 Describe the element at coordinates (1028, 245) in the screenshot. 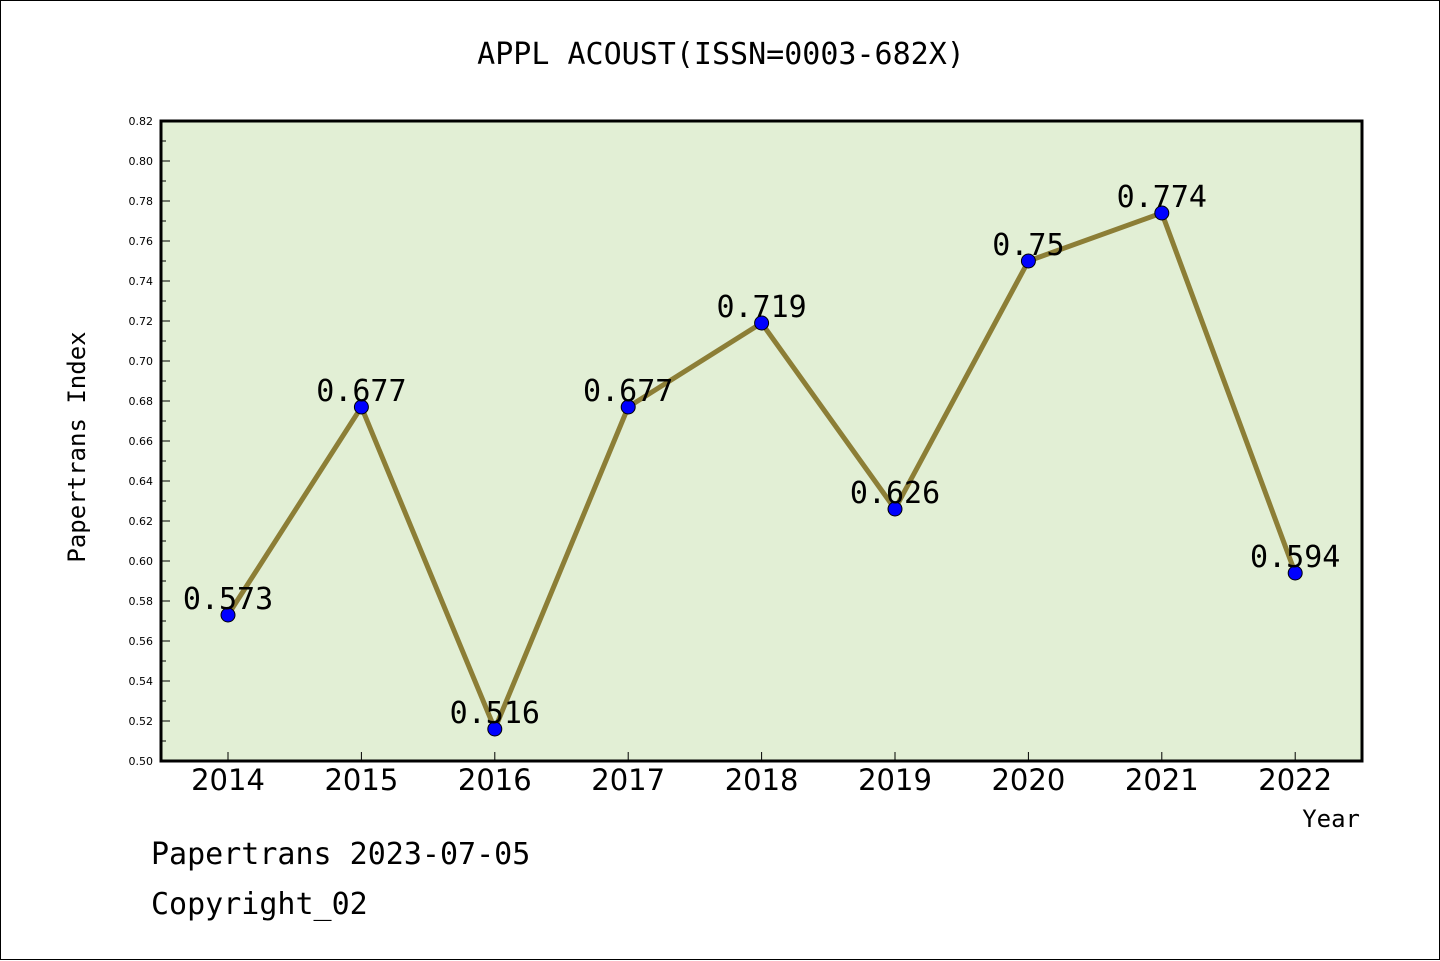

I see `data-label: 0.75` at that location.